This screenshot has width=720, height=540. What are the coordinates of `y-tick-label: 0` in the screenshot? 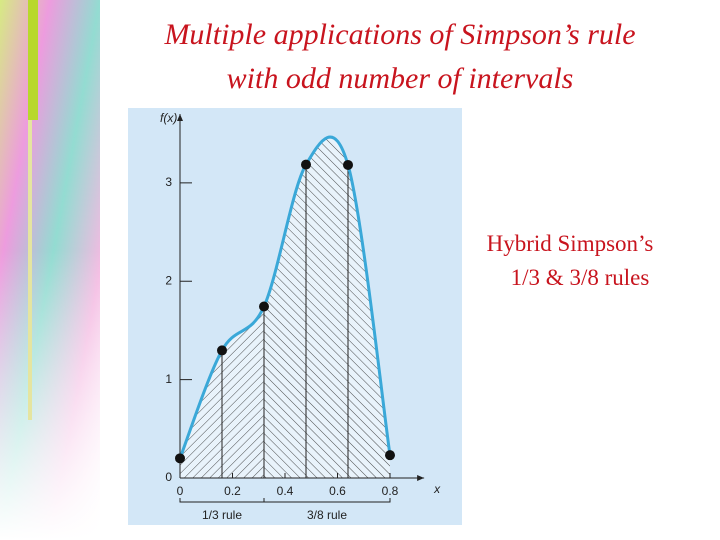 It's located at (168, 477).